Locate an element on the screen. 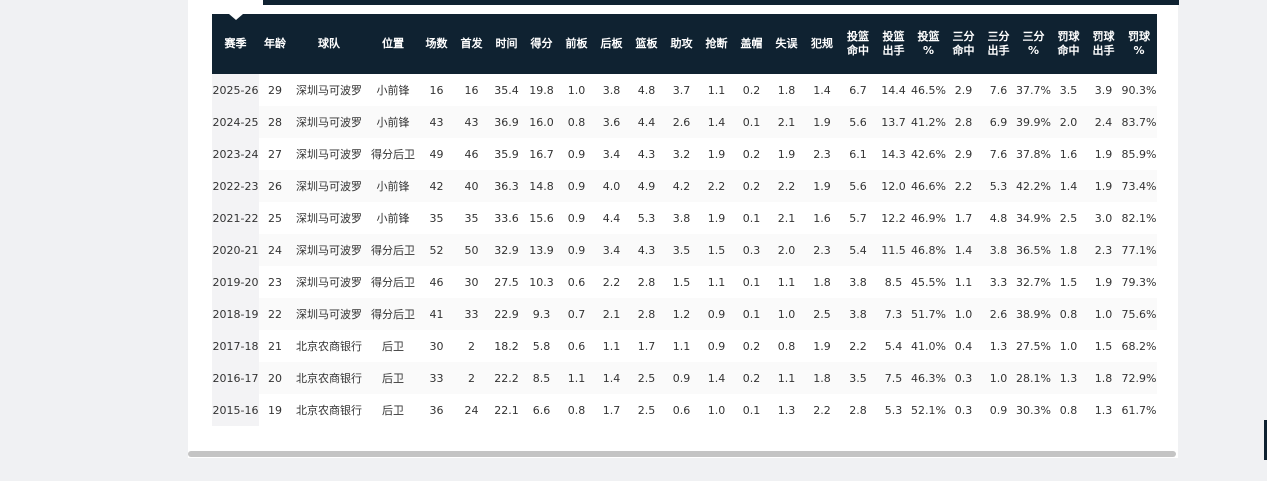 The height and width of the screenshot is (481, 1267). stat-cell: 72.9% is located at coordinates (1139, 378).